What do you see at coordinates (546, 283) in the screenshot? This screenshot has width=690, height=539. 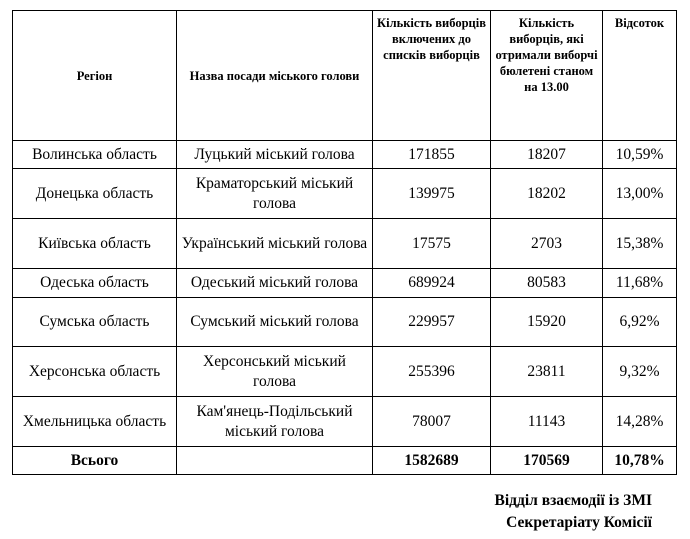 I see `table-cell: 80583` at bounding box center [546, 283].